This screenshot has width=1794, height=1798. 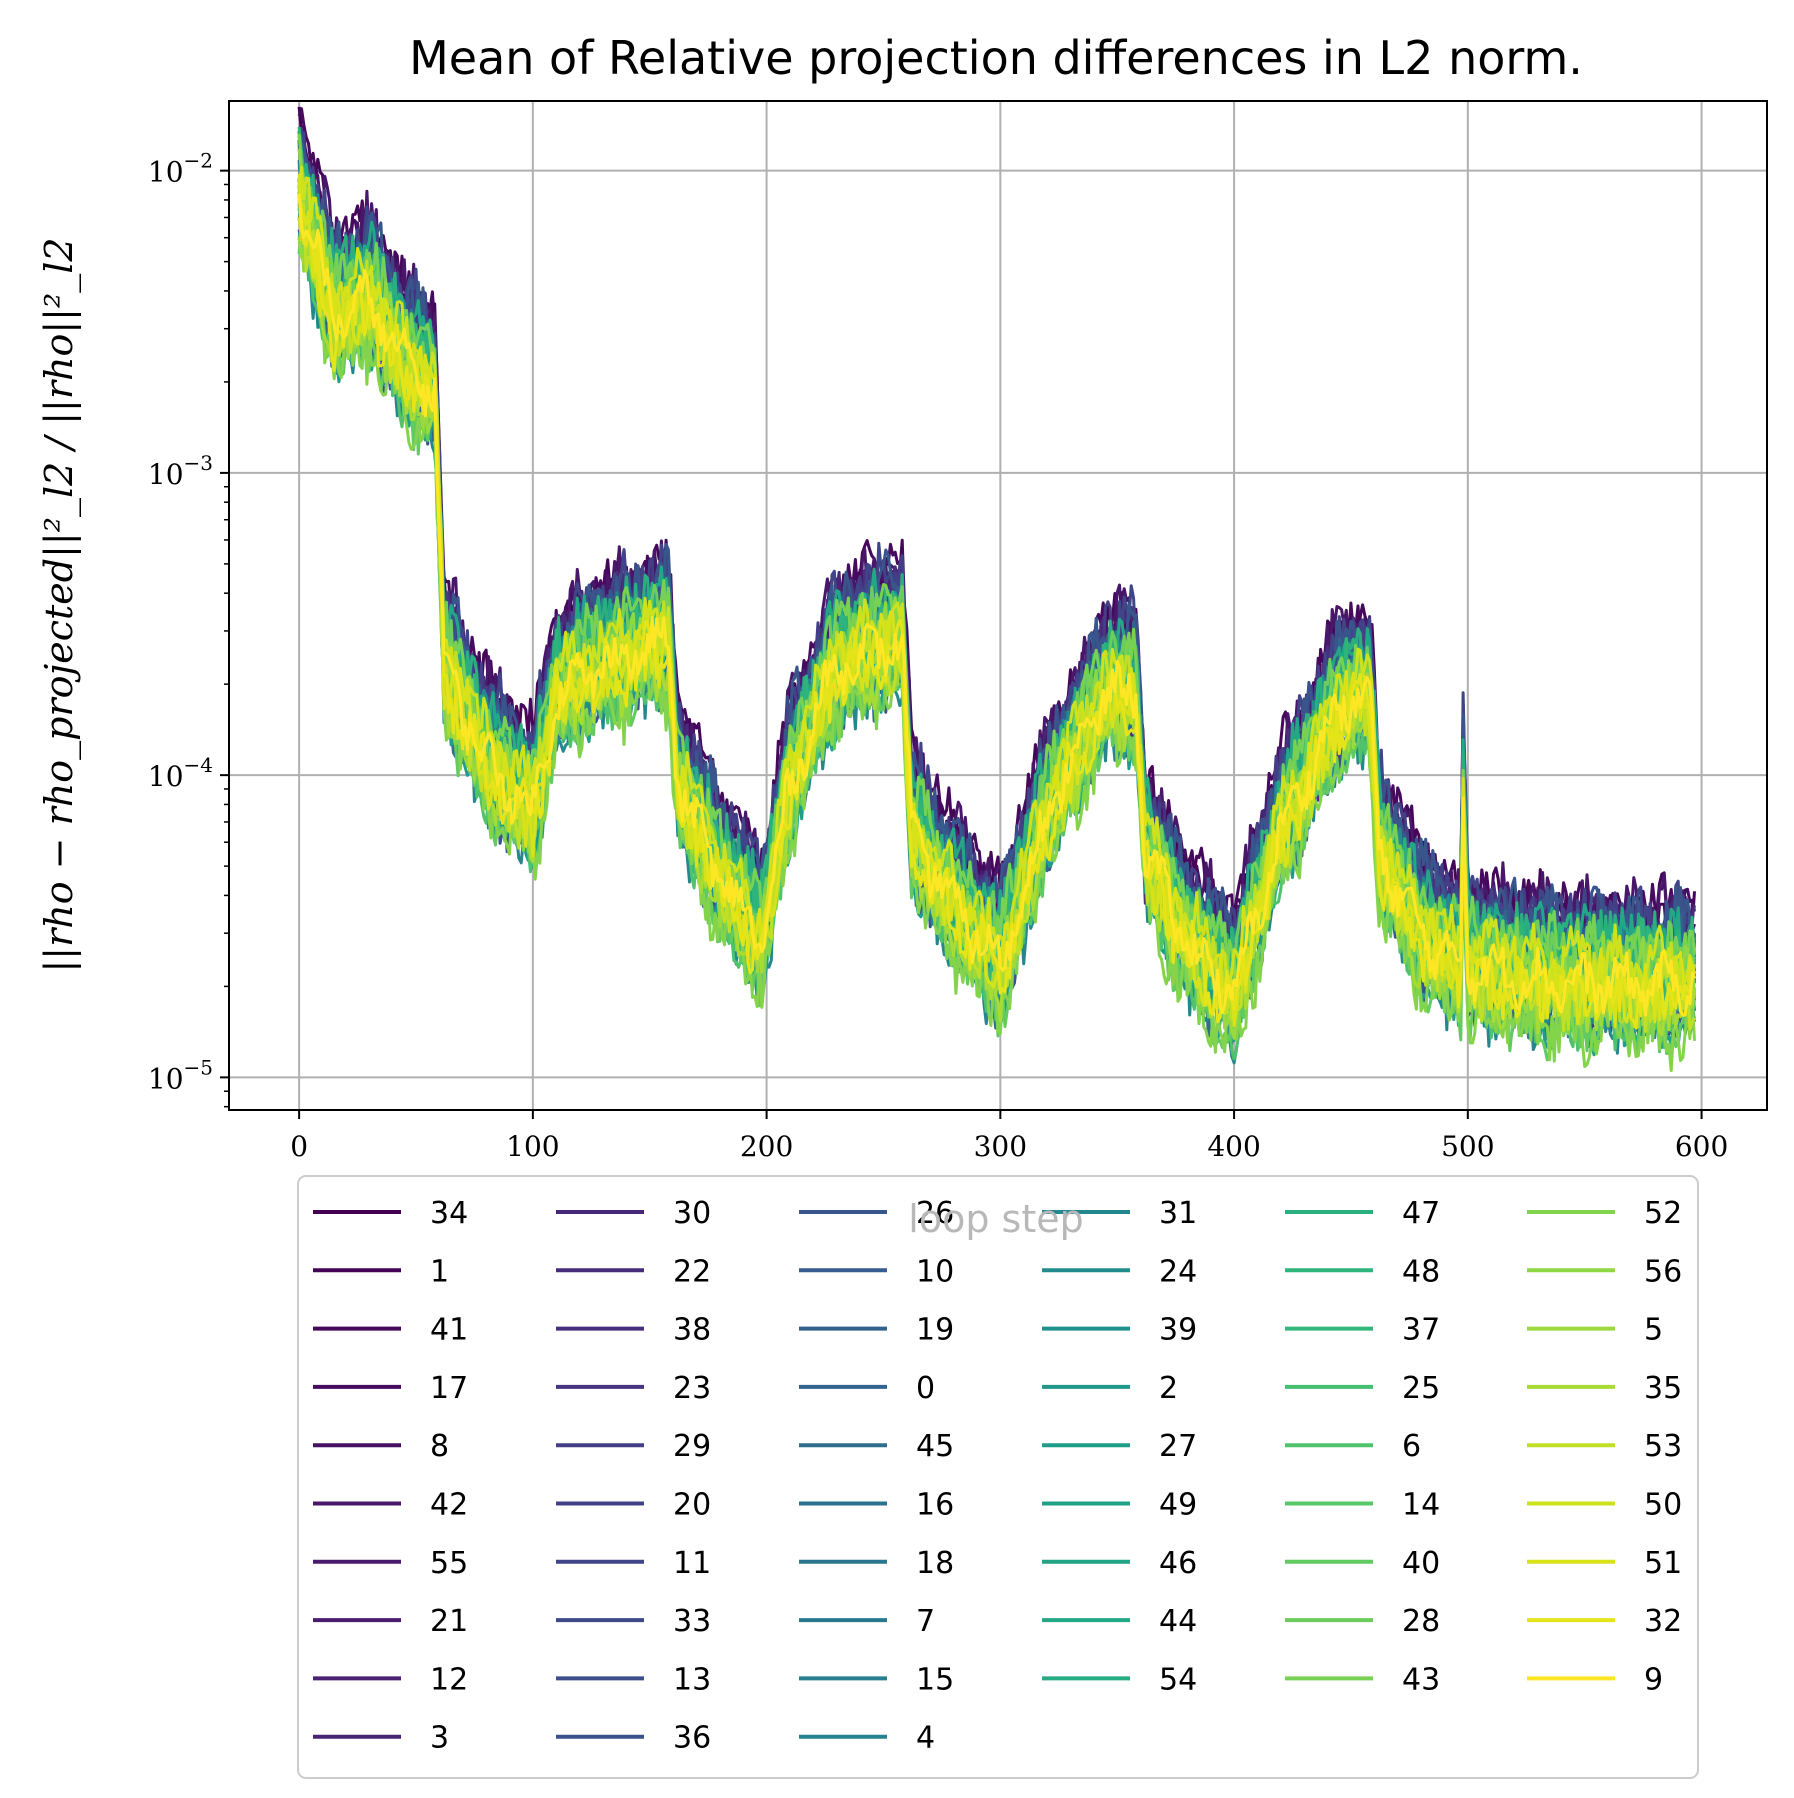 I want to click on legend-label: 29, so click(x=692, y=1446).